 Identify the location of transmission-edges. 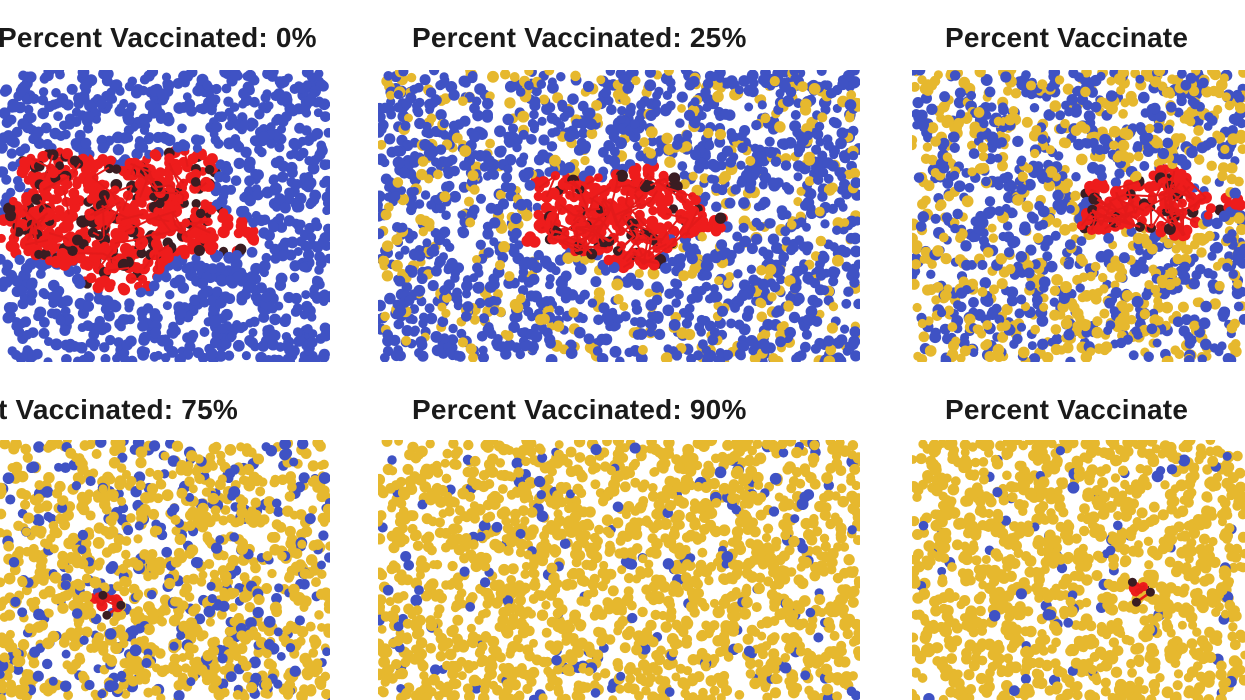
(111, 215).